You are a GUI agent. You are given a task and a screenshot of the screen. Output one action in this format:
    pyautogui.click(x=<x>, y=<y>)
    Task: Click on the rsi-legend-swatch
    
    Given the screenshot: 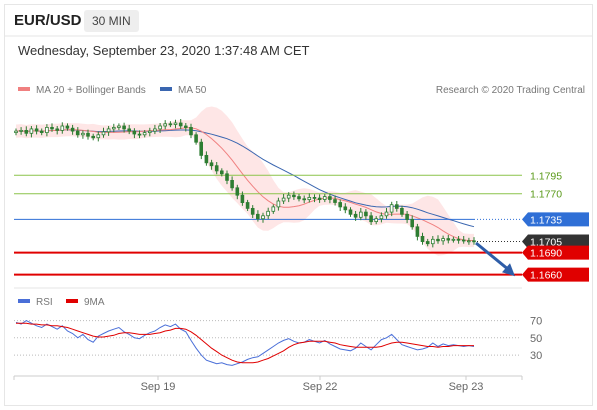 What is the action you would take?
    pyautogui.click(x=24, y=301)
    